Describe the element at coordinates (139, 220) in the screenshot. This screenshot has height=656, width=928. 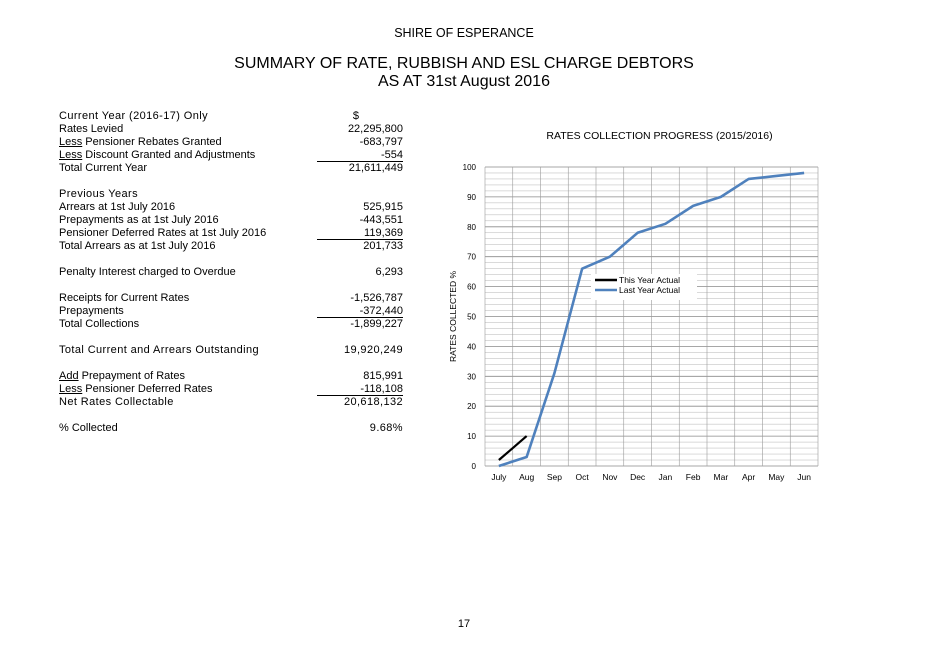
I see `prepayments-july-label: Prepayments as at 1st July 2016` at that location.